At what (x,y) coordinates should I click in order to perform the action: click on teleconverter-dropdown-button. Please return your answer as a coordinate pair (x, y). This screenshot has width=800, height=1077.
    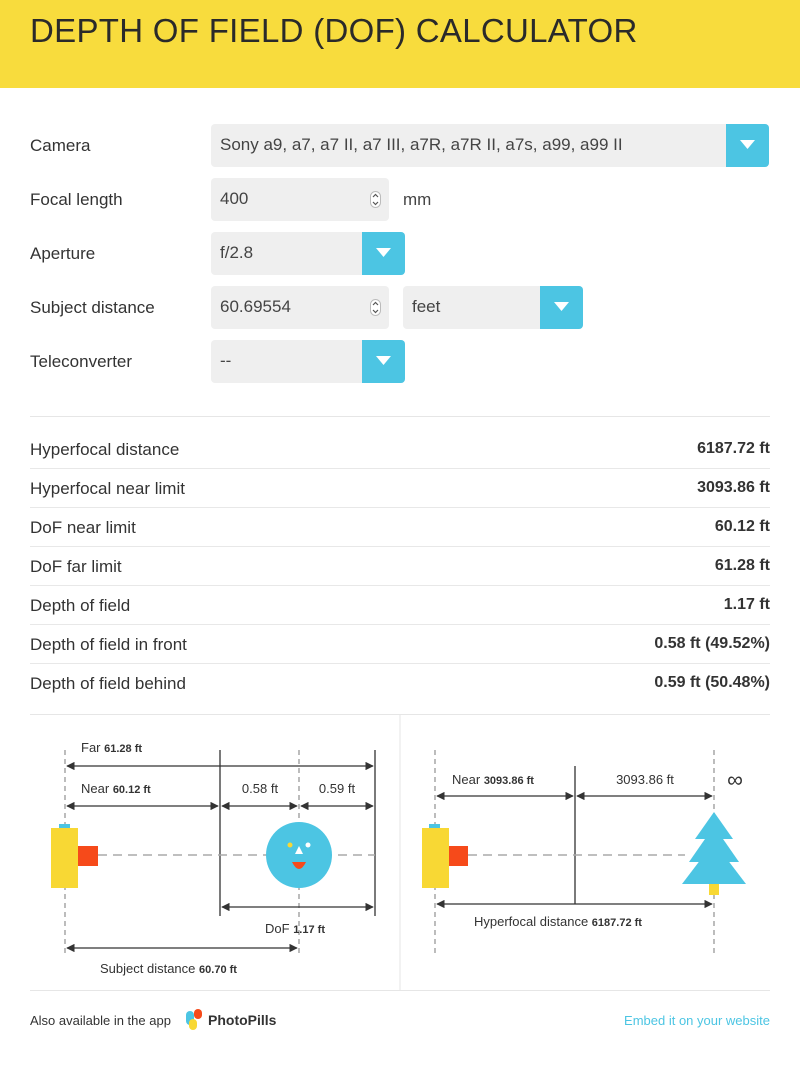
    Looking at the image, I should click on (383, 361).